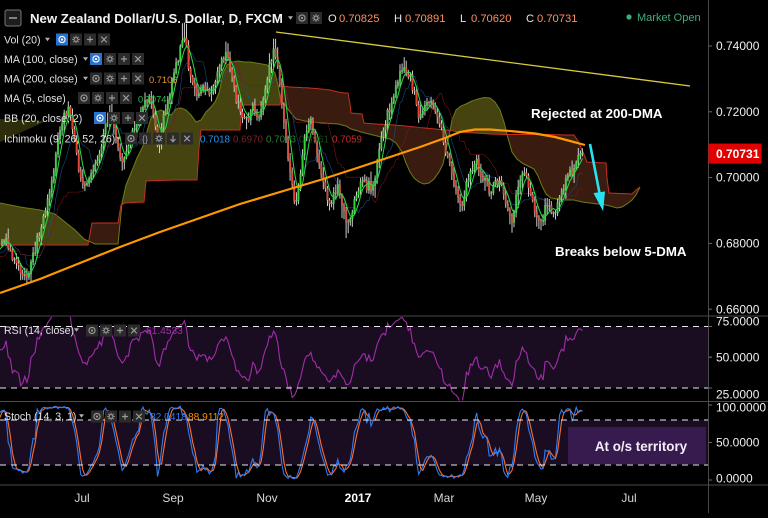 Image resolution: width=768 pixels, height=518 pixels. I want to click on svg-text: 88.9112, so click(206, 417).